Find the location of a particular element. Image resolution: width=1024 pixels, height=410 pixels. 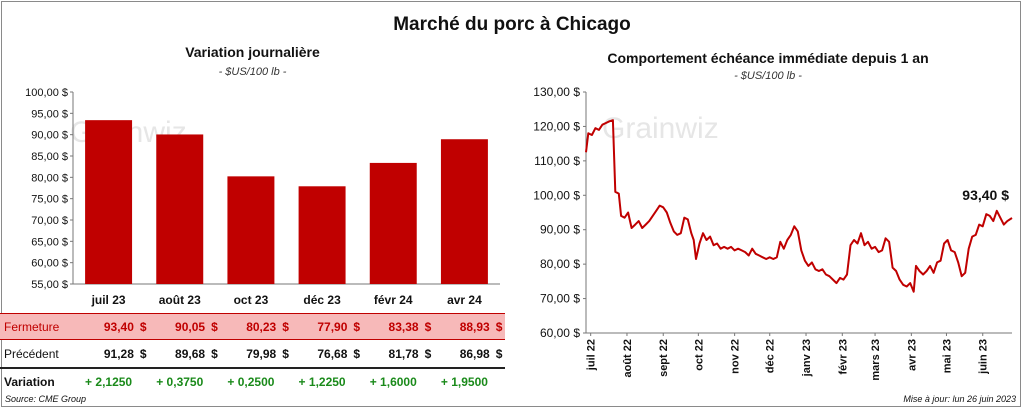

right-chart-unit: - $US/100 lb - is located at coordinates (768, 76).